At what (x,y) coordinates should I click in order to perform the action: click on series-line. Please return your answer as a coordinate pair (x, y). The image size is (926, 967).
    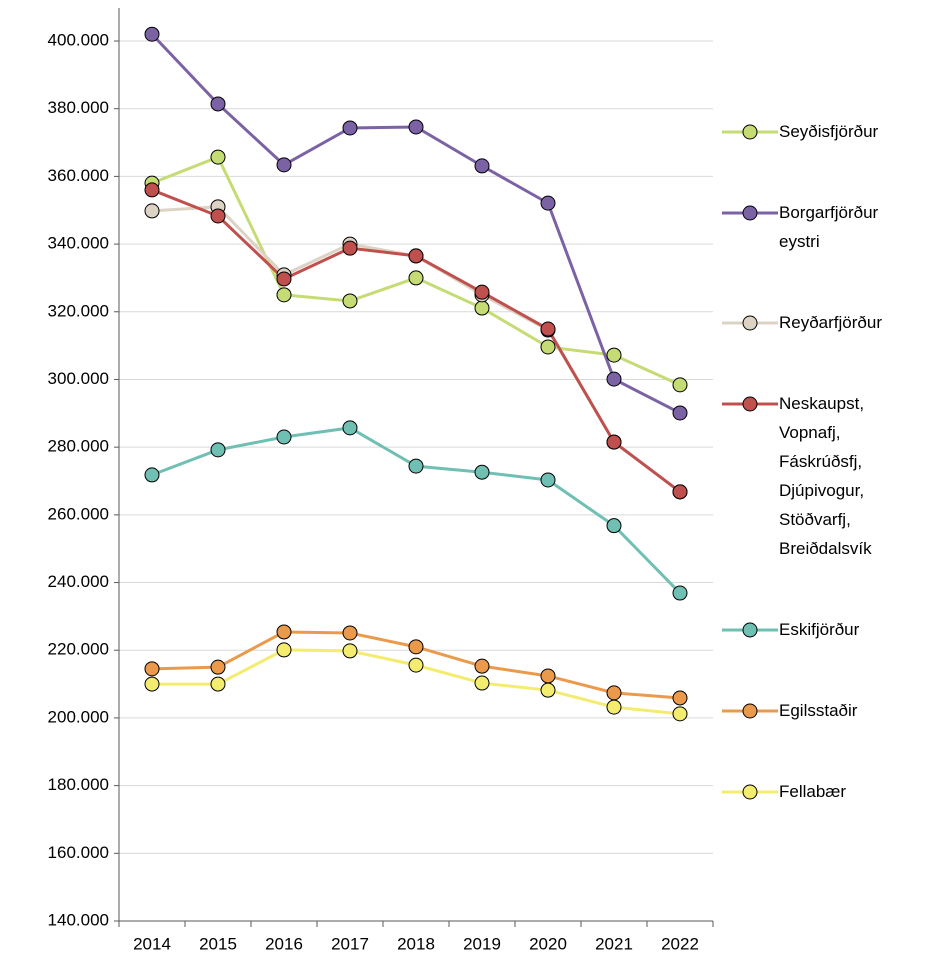
    Looking at the image, I should click on (416, 510).